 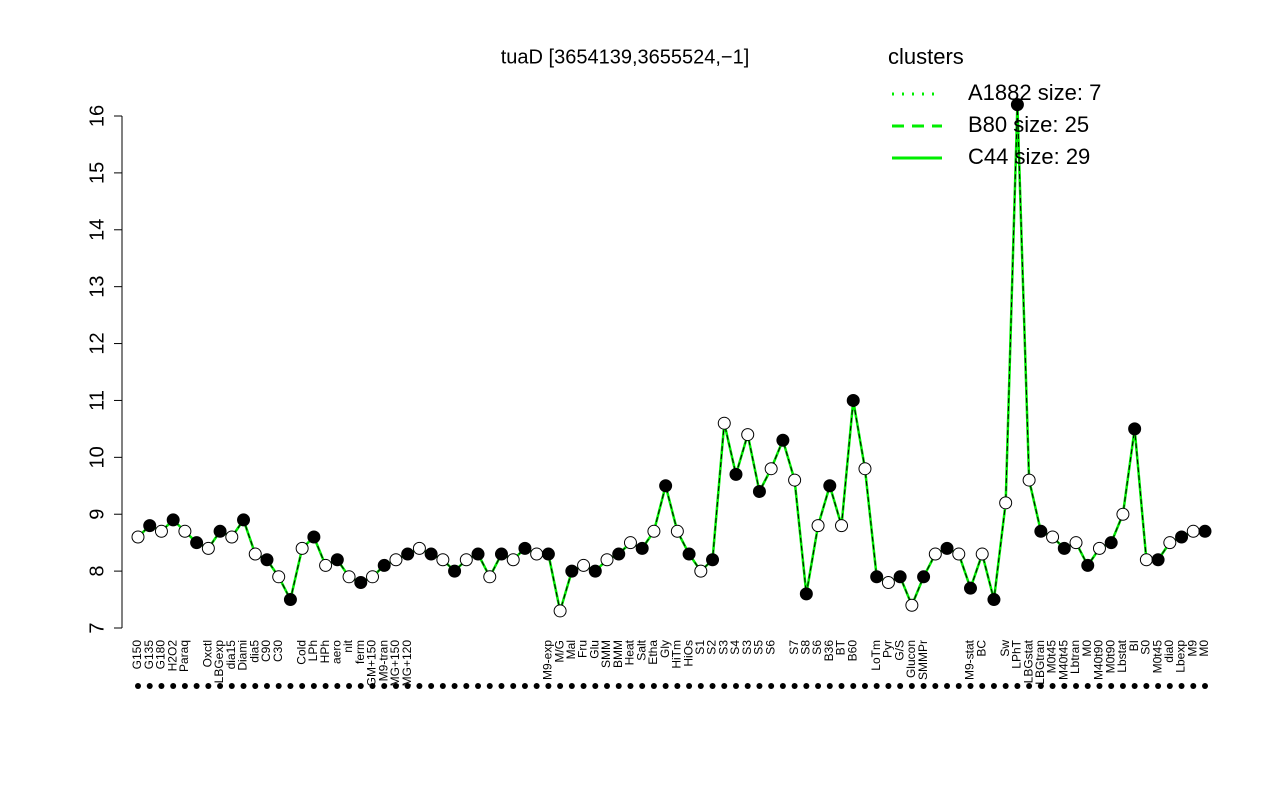 What do you see at coordinates (313, 650) in the screenshot?
I see `x-tick-label: LPh` at bounding box center [313, 650].